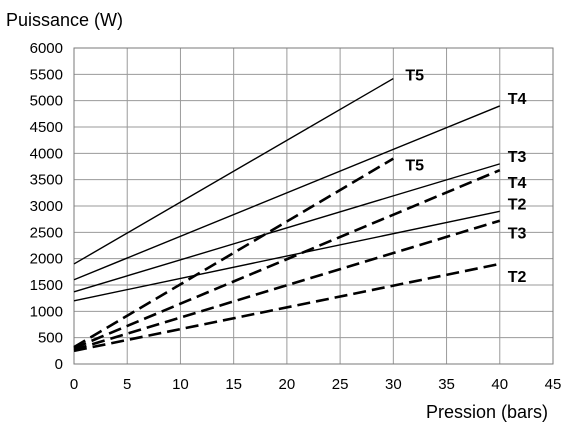  Describe the element at coordinates (287, 384) in the screenshot. I see `x-tick-label: 20` at that location.